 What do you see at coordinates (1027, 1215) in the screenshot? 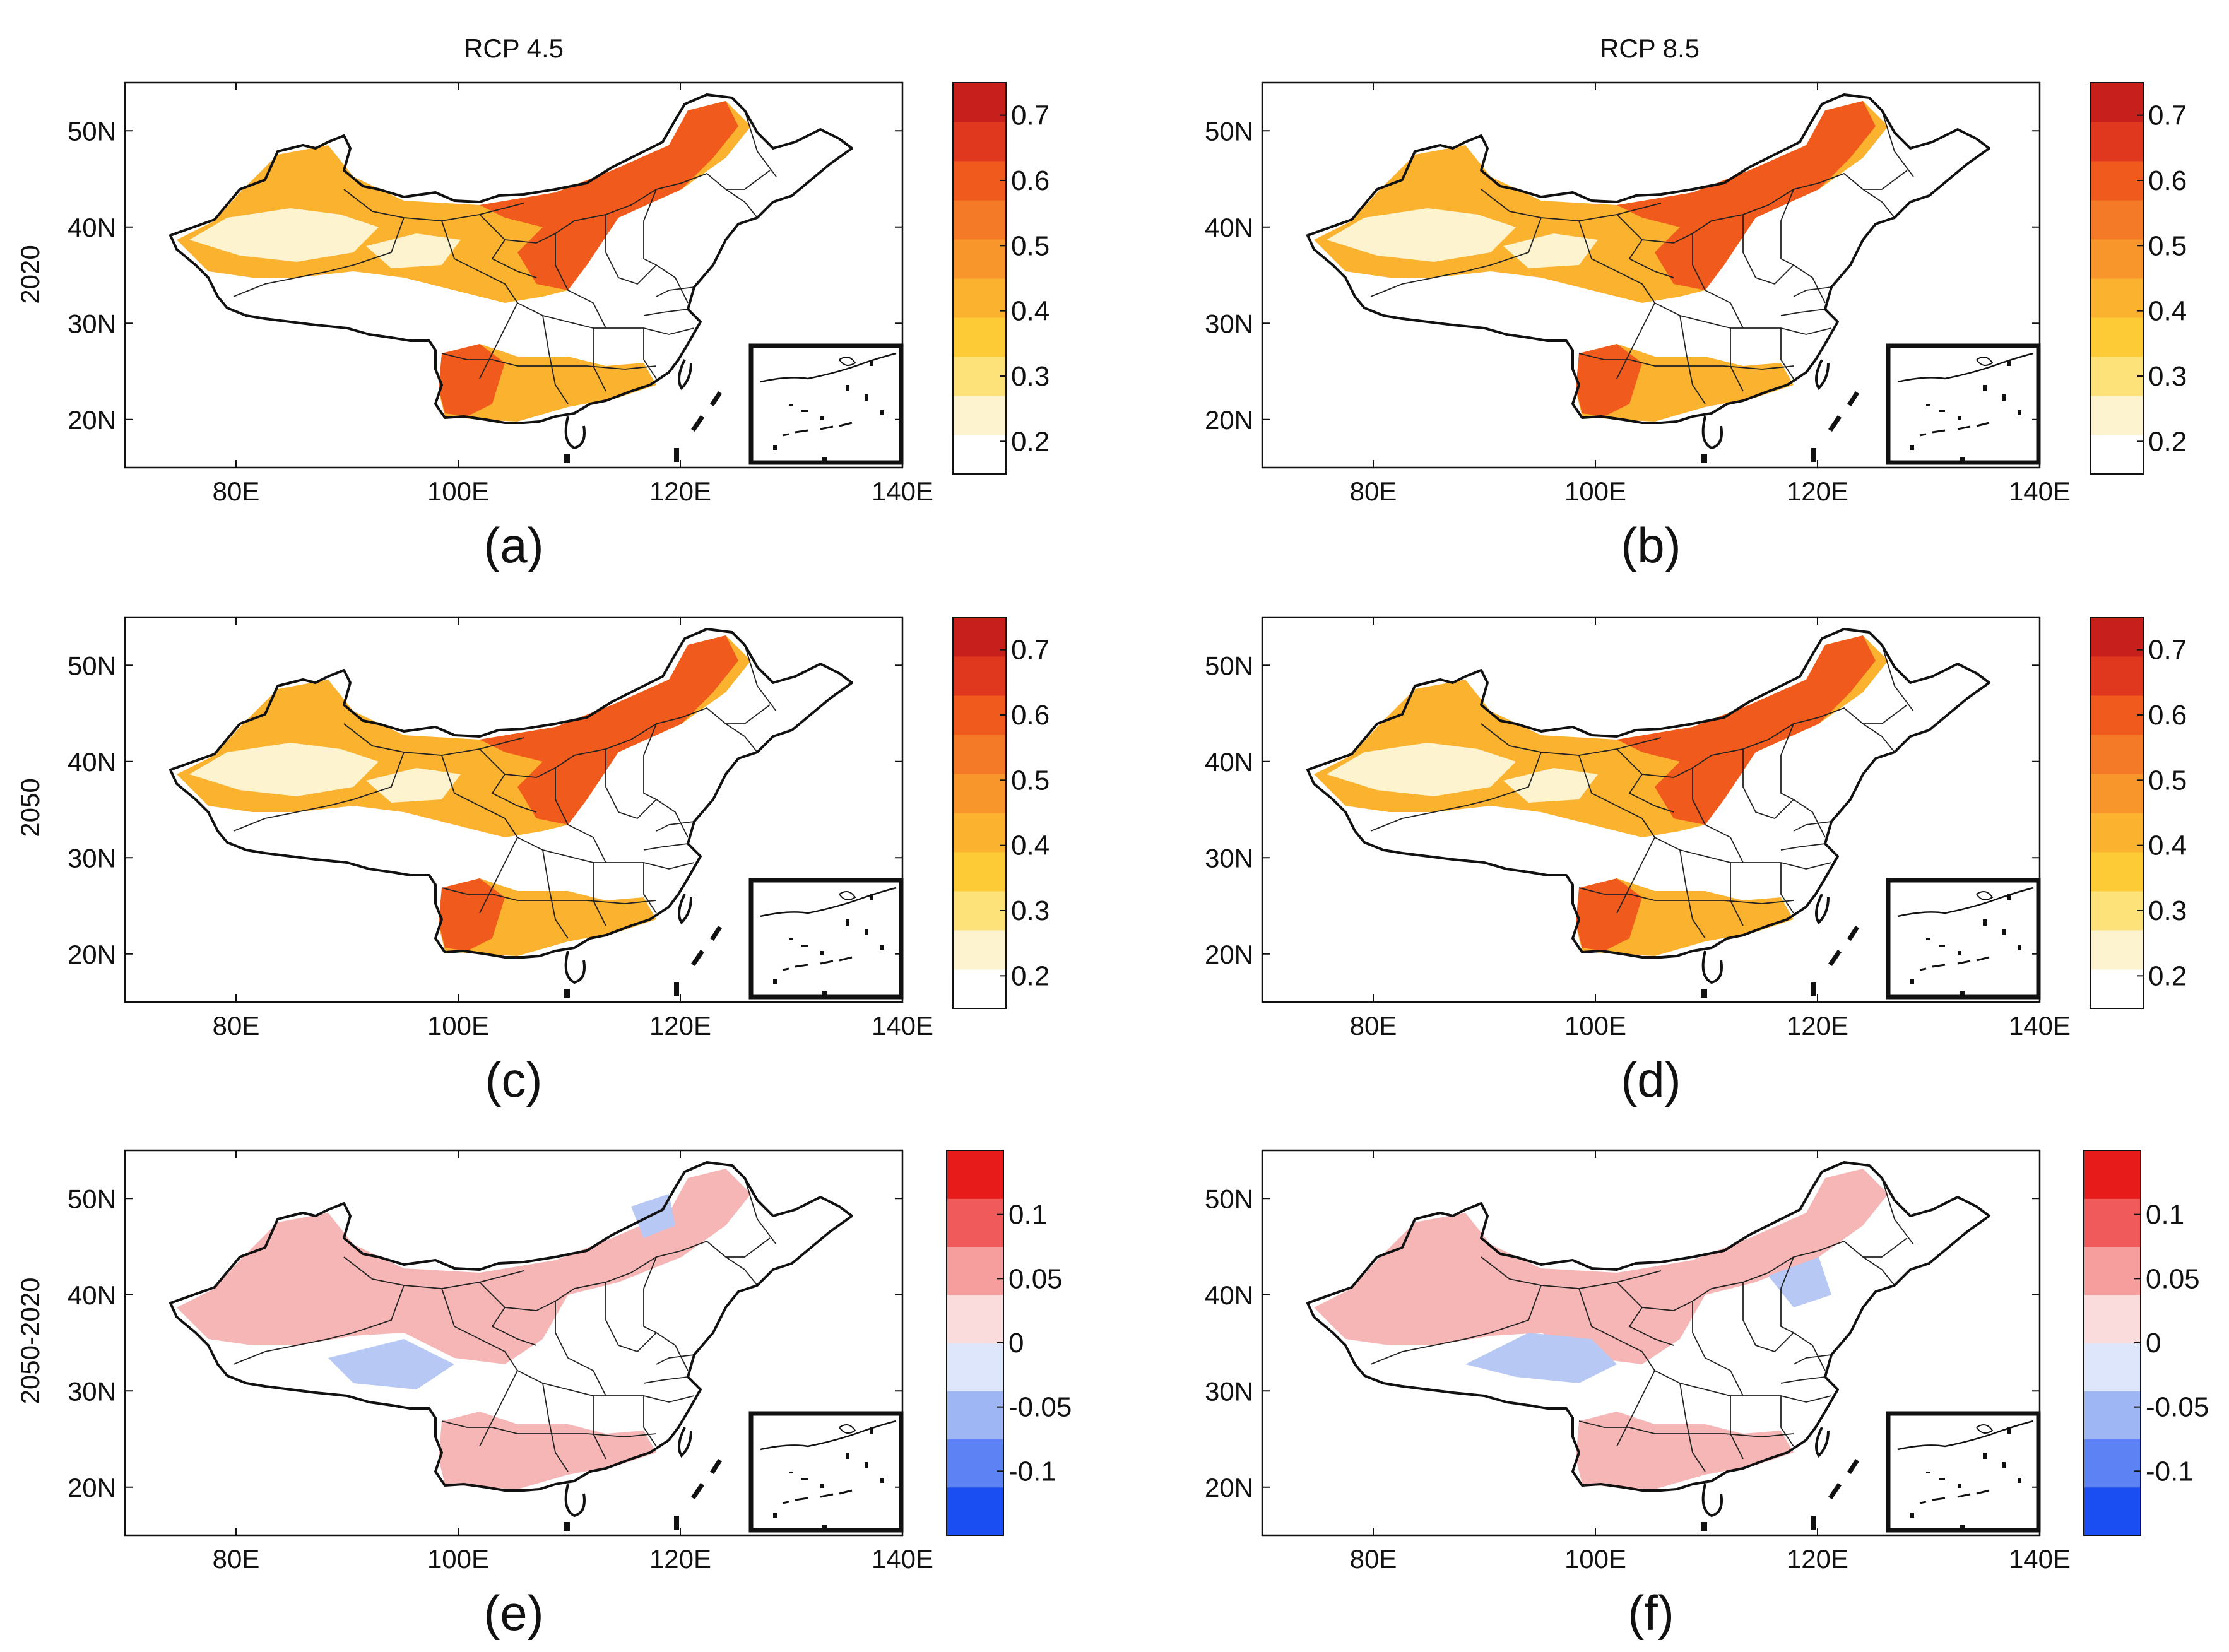
I see `diff-colorbar-tick-label: 0.1` at bounding box center [1027, 1215].